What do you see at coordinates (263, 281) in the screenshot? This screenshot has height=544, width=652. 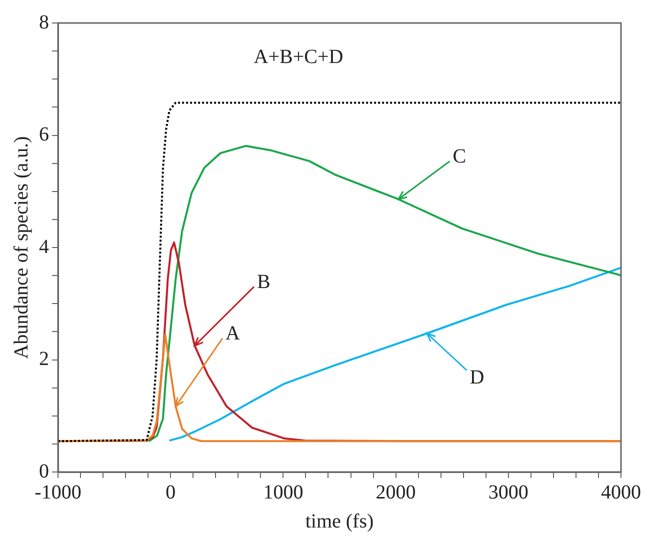 I see `annotation: B` at bounding box center [263, 281].